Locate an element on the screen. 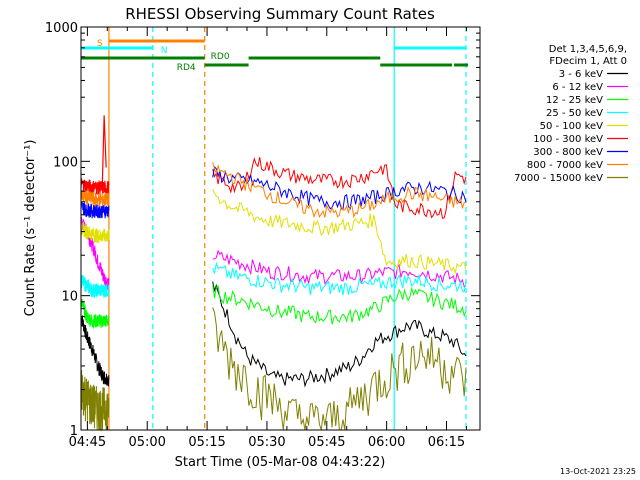  timestamp: 13-Oct-2021 23:25 is located at coordinates (598, 471).